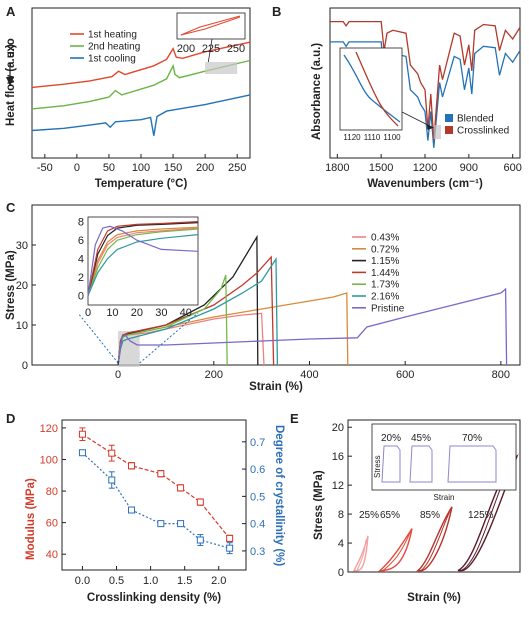 The image size is (529, 620). What do you see at coordinates (11, 48) in the screenshot?
I see `panel-a-exo-label: exo` at bounding box center [11, 48].